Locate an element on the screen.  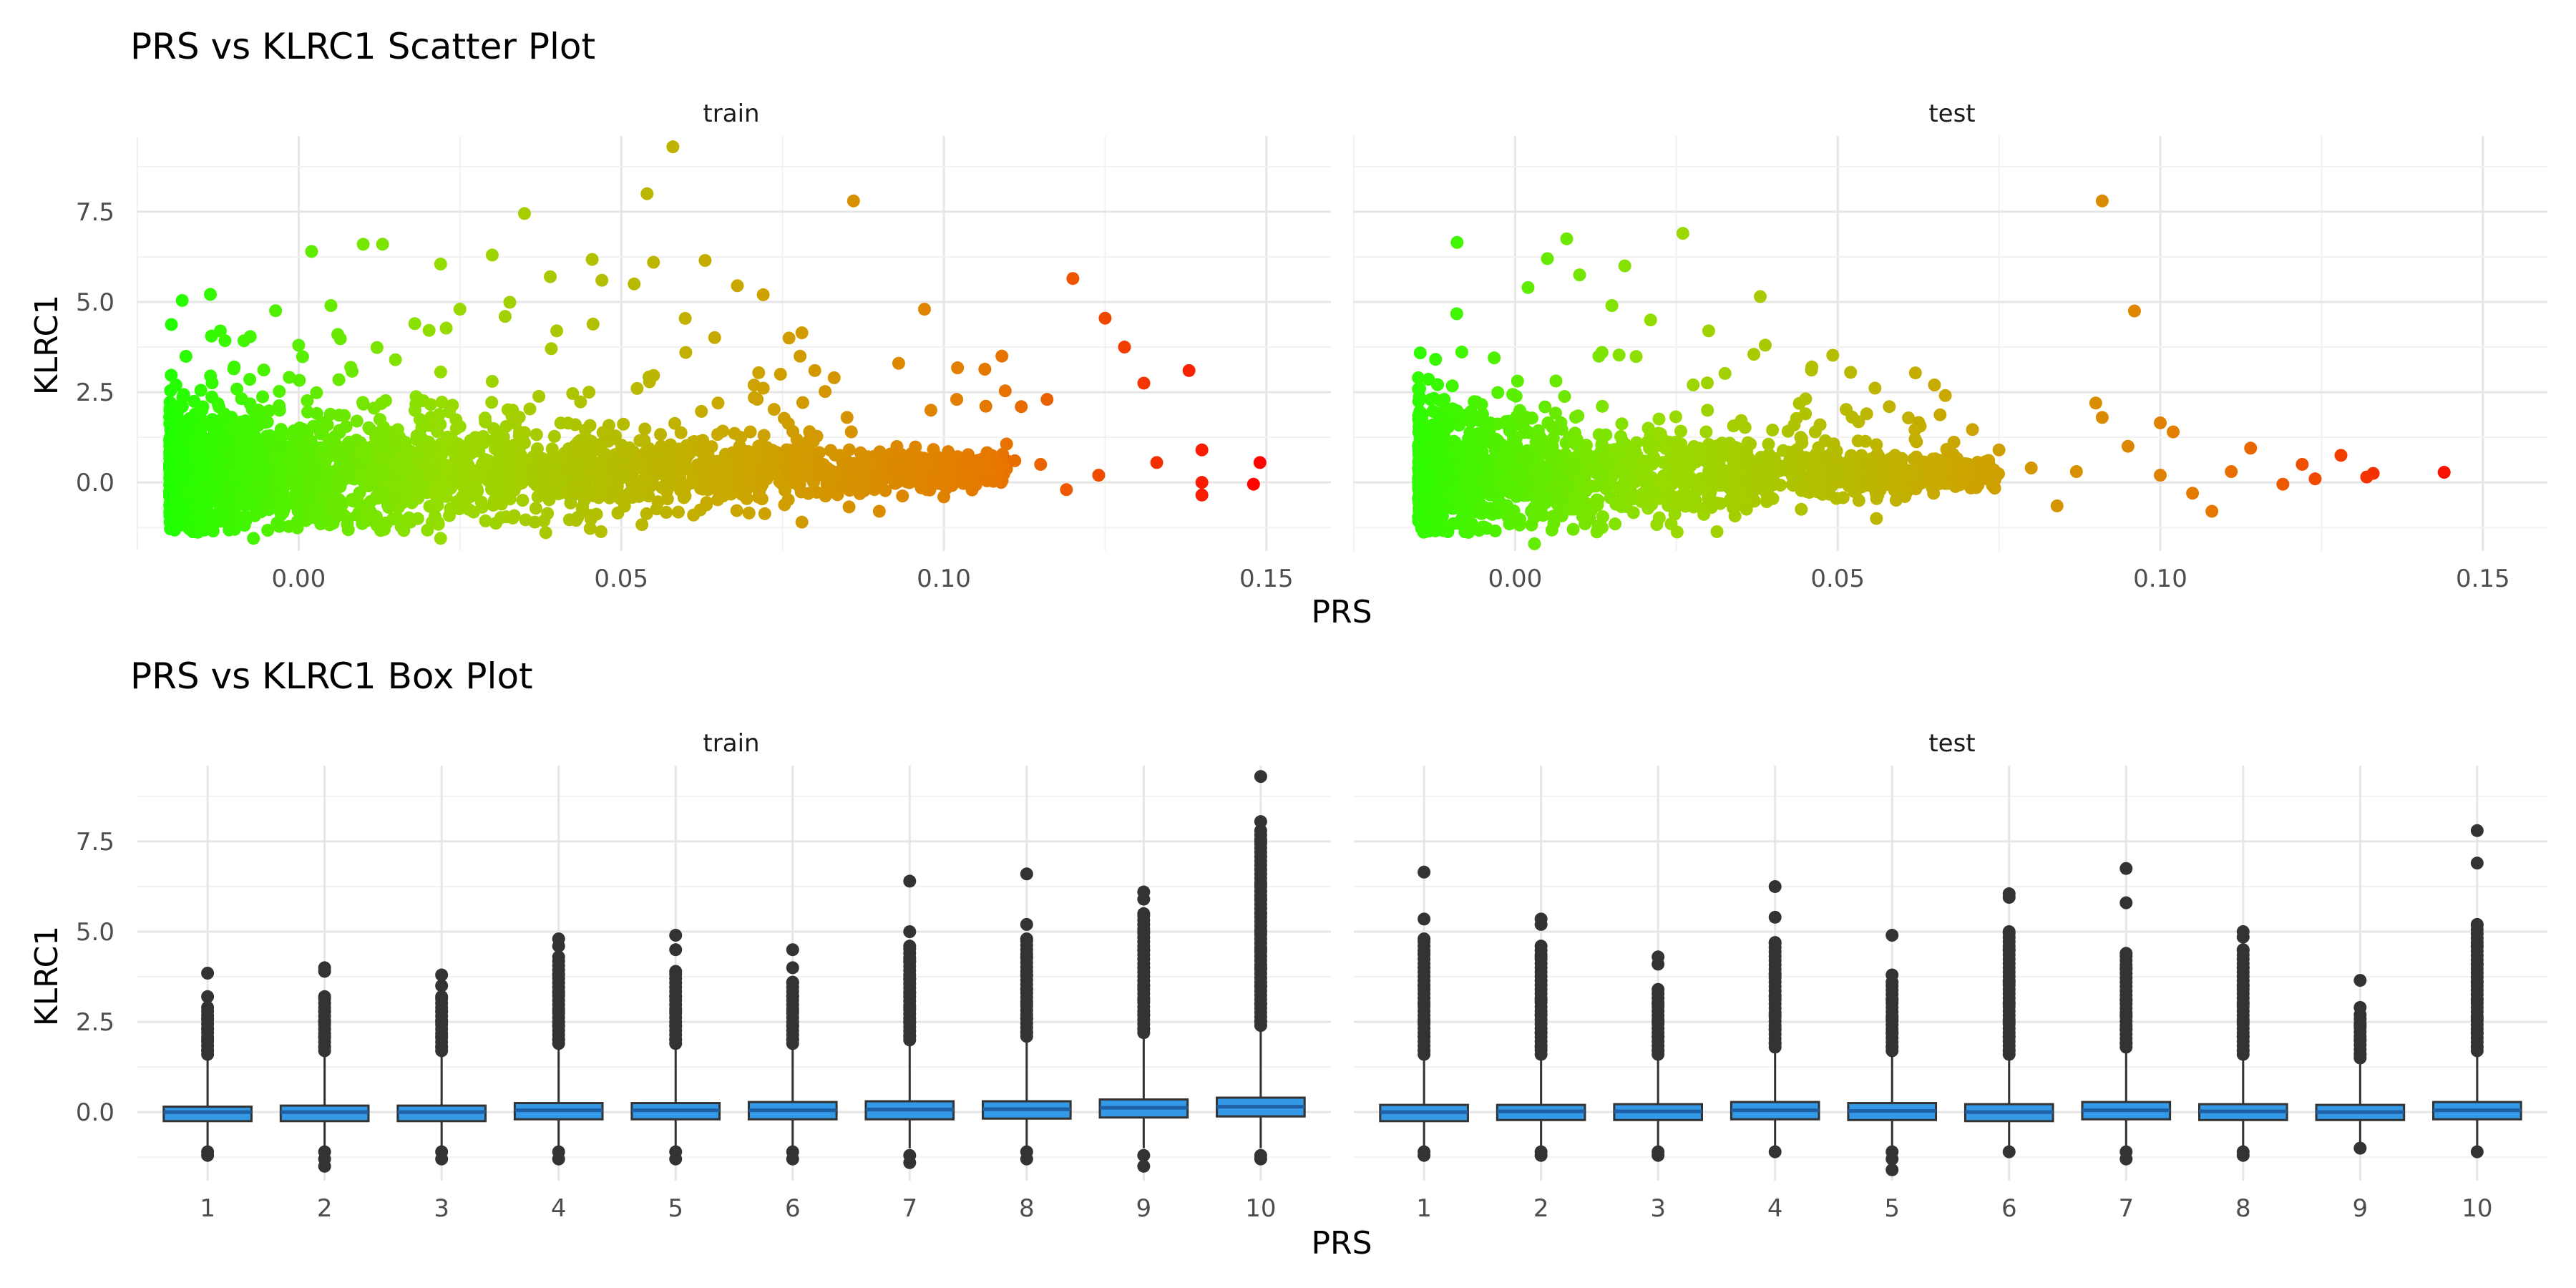
x-tick-label: 6 is located at coordinates (793, 1208).